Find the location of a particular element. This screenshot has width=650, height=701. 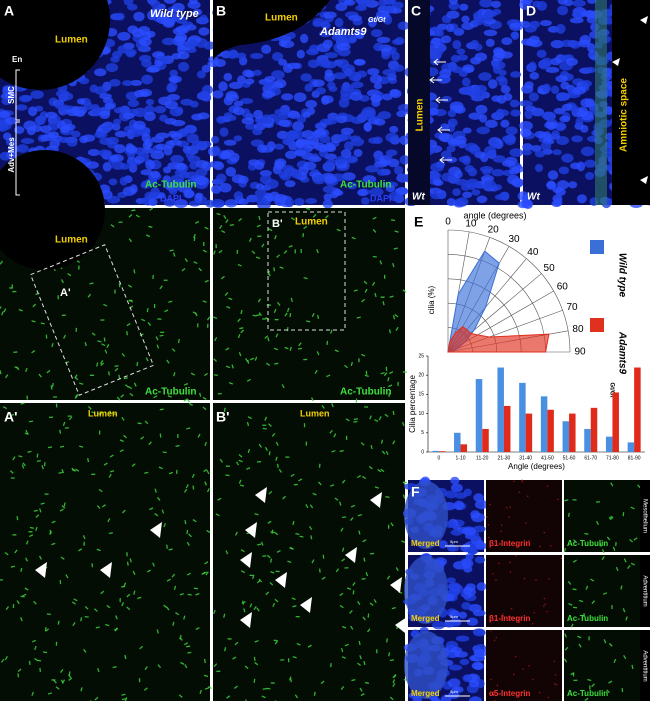

image-bg is located at coordinates (602, 516).